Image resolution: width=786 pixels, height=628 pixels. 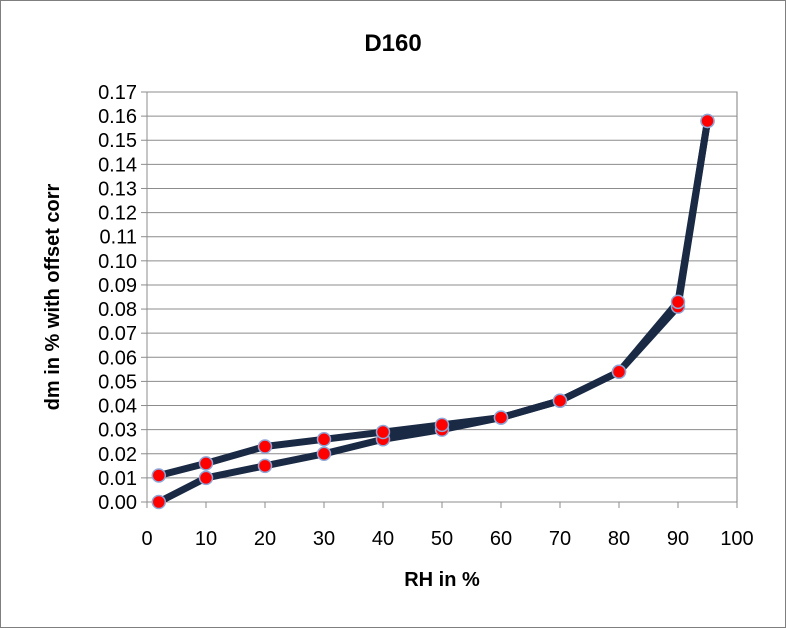 What do you see at coordinates (324, 539) in the screenshot?
I see `x-tick-label: 30` at bounding box center [324, 539].